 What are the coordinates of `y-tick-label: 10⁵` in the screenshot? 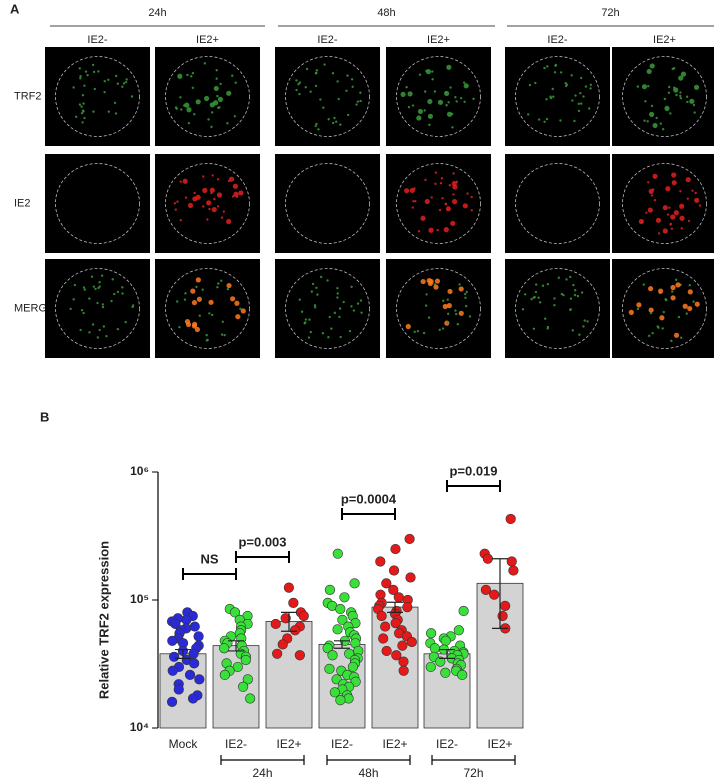 It's located at (139, 599).